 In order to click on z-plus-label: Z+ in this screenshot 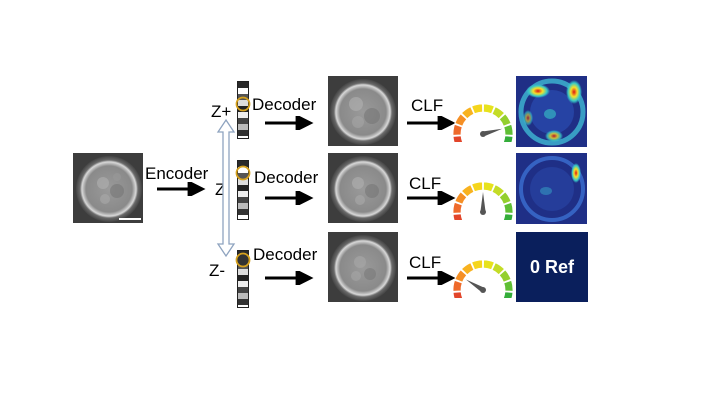, I will do `click(221, 111)`.